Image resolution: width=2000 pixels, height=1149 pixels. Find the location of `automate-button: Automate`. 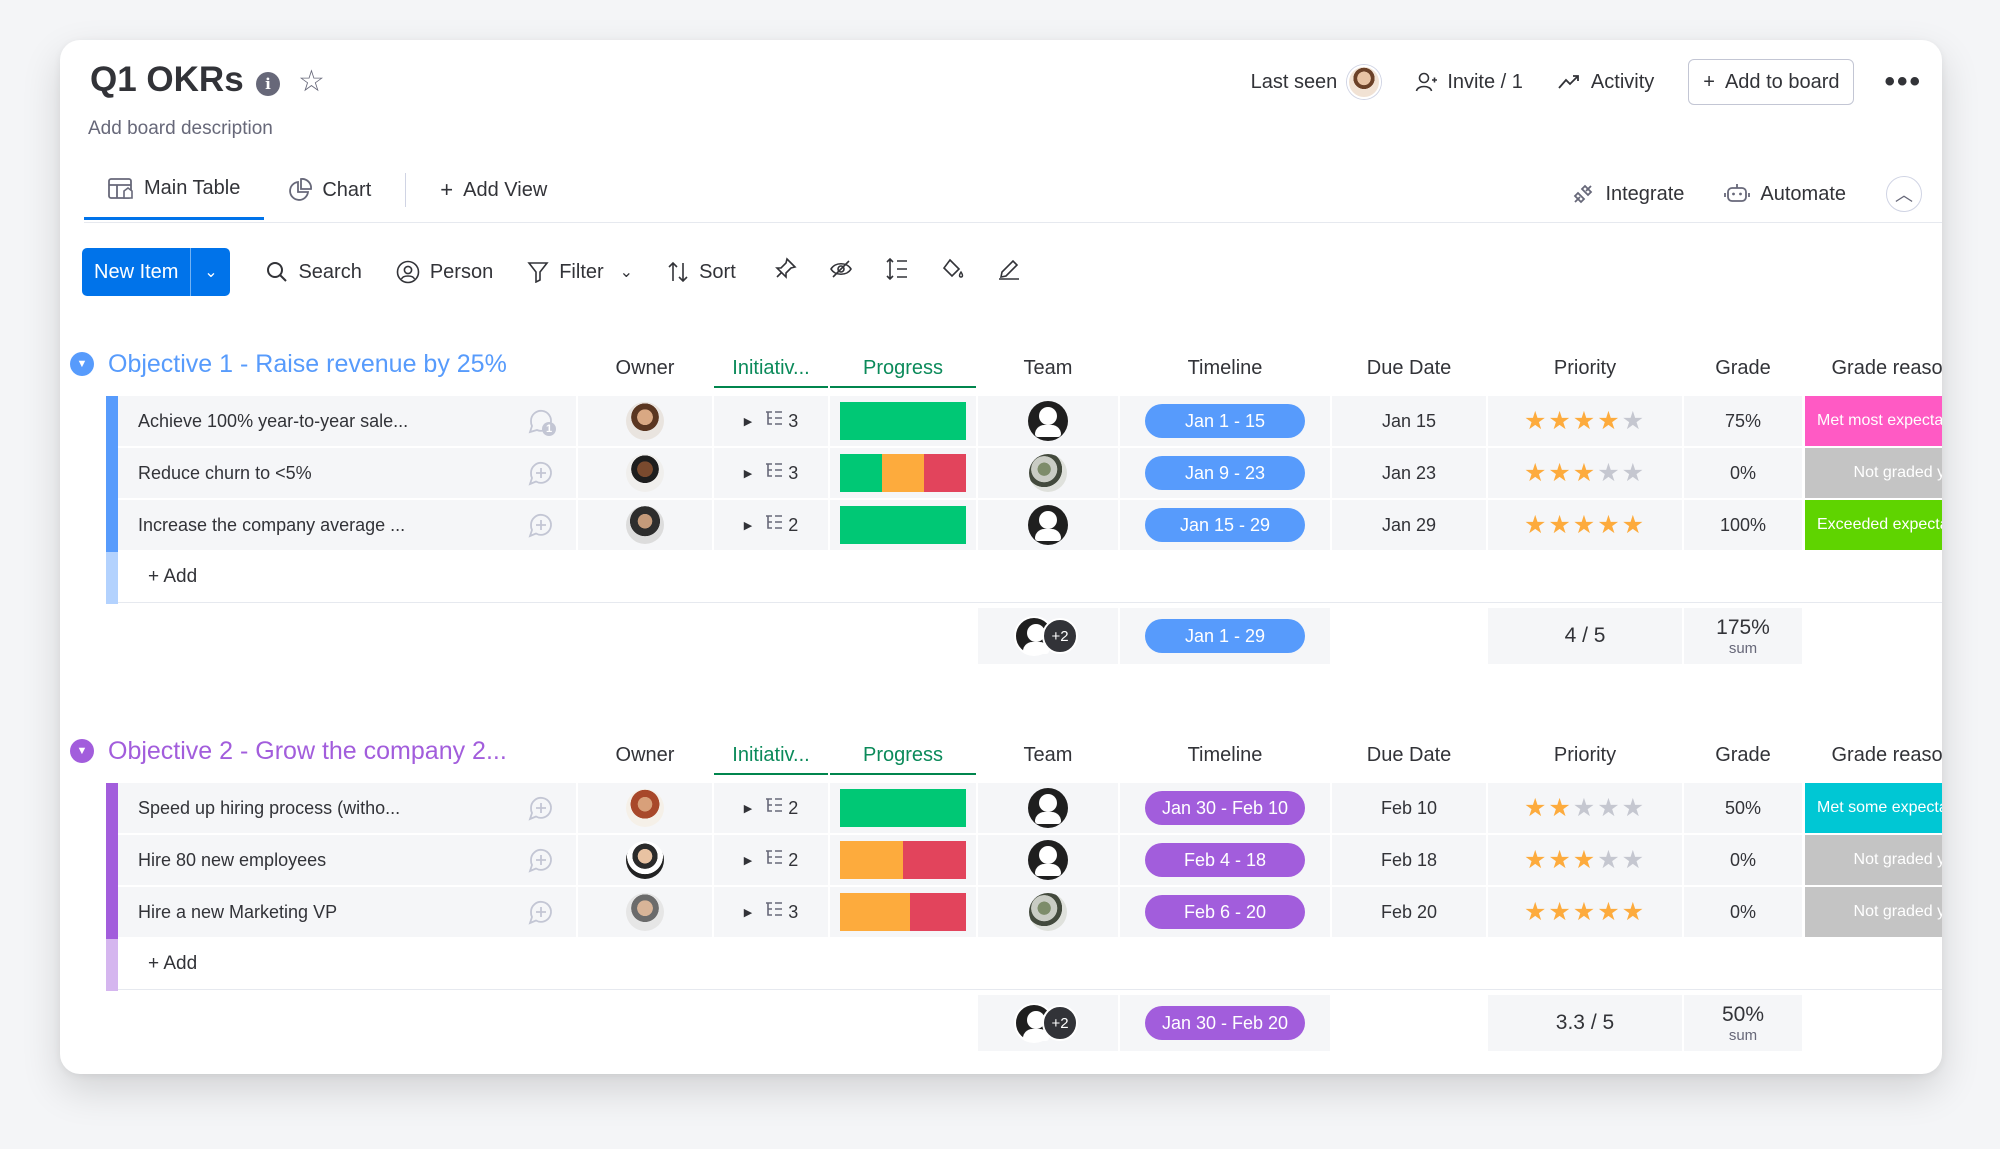

automate-button: Automate is located at coordinates (1785, 194).